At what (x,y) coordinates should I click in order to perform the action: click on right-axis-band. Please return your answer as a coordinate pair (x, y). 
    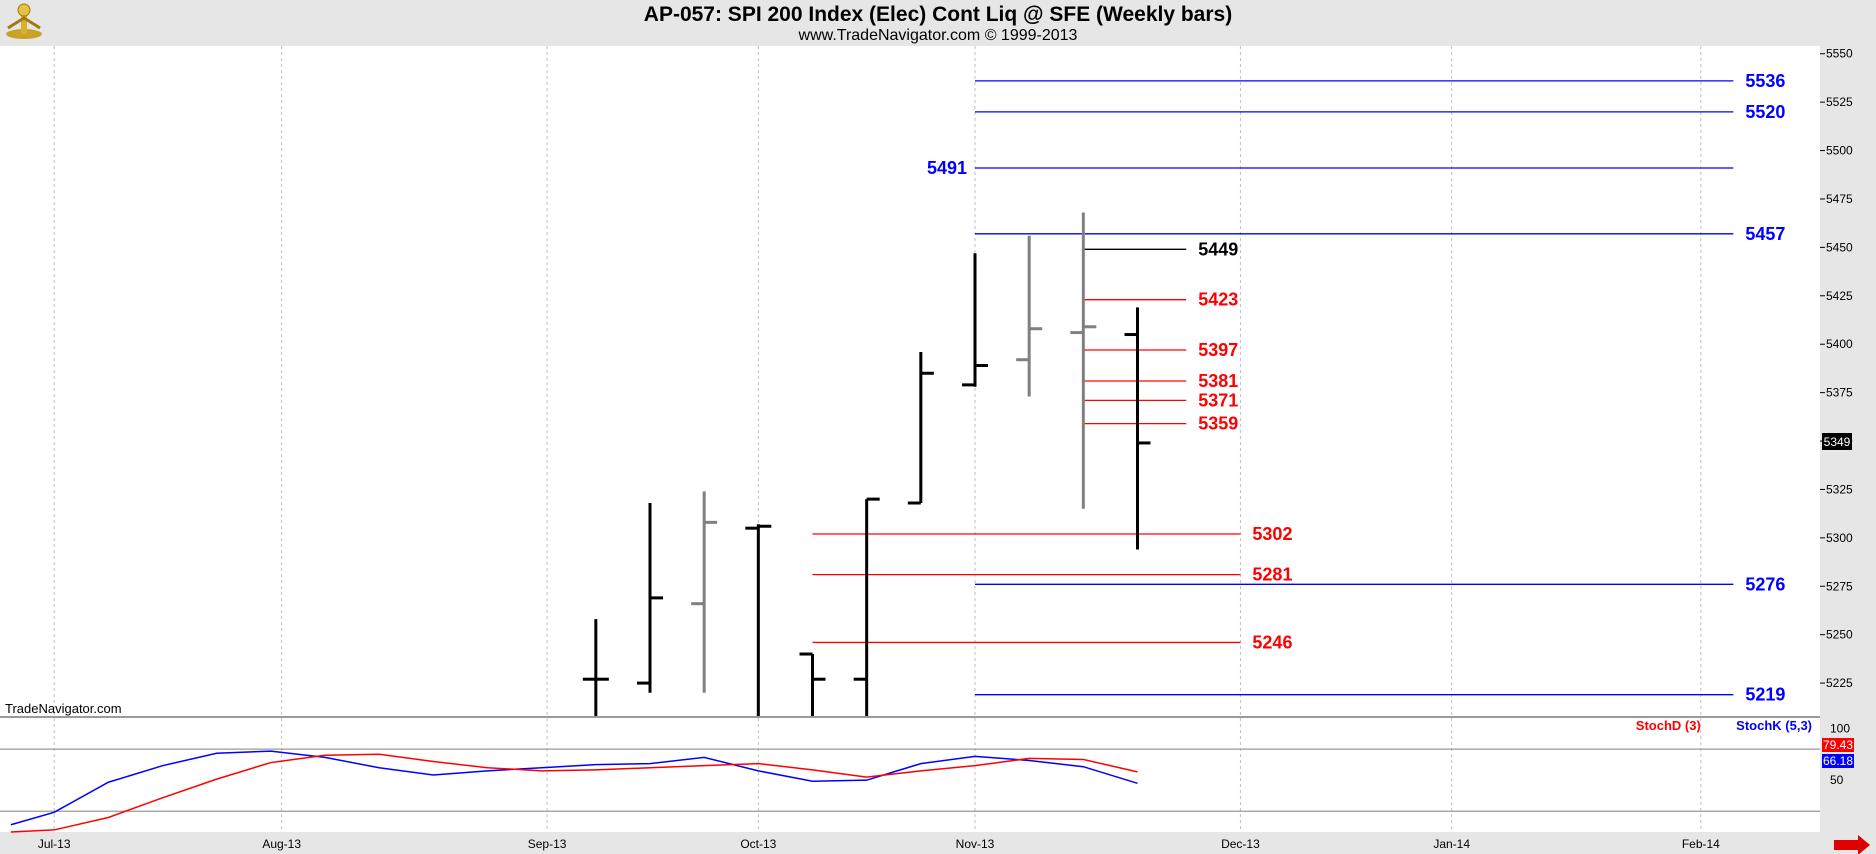
    Looking at the image, I should click on (1848, 427).